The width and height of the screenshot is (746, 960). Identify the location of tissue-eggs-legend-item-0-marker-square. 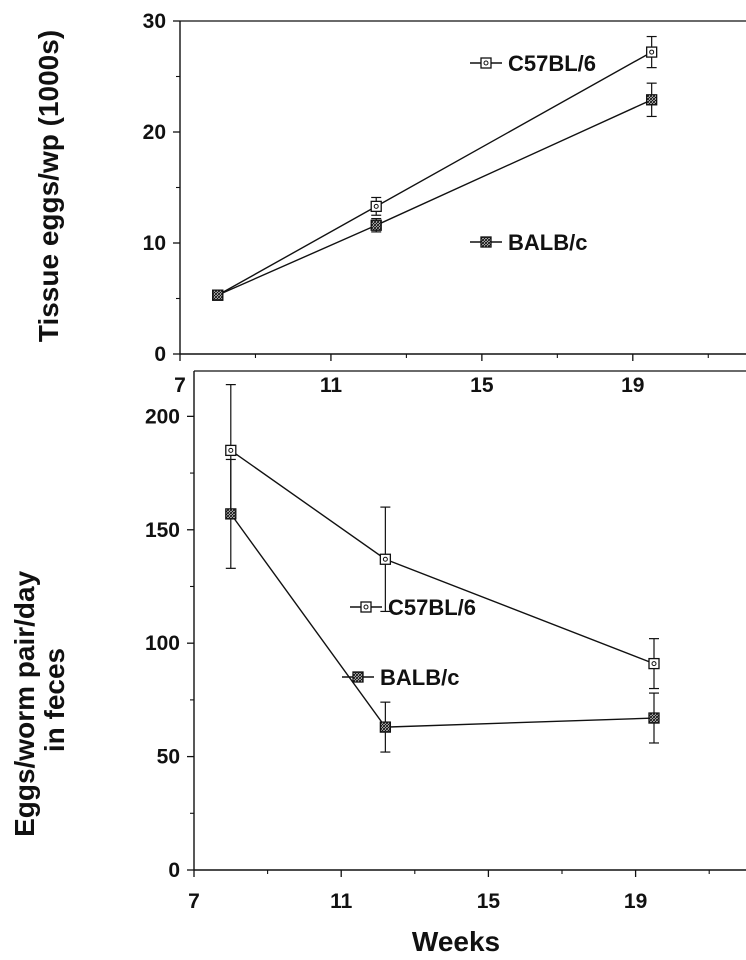
(486, 63).